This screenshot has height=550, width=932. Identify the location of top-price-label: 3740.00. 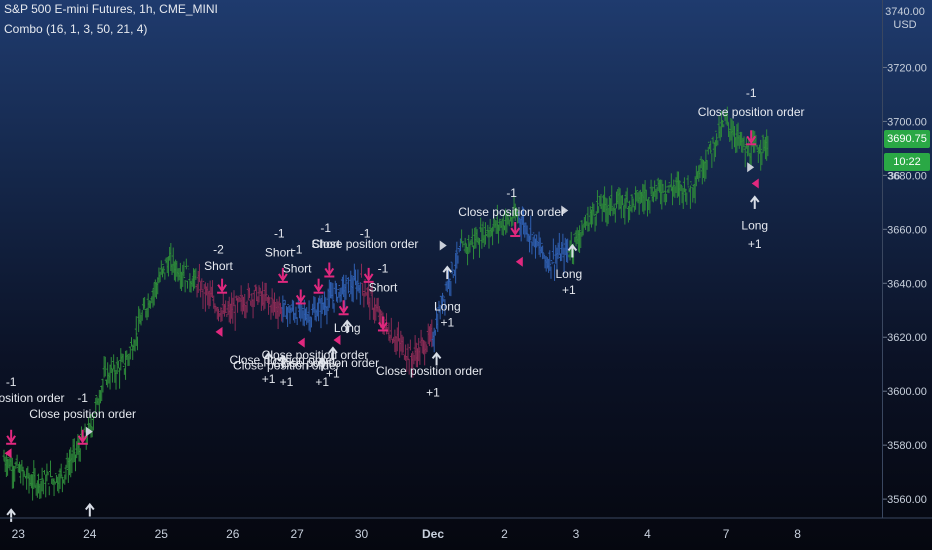
(905, 12).